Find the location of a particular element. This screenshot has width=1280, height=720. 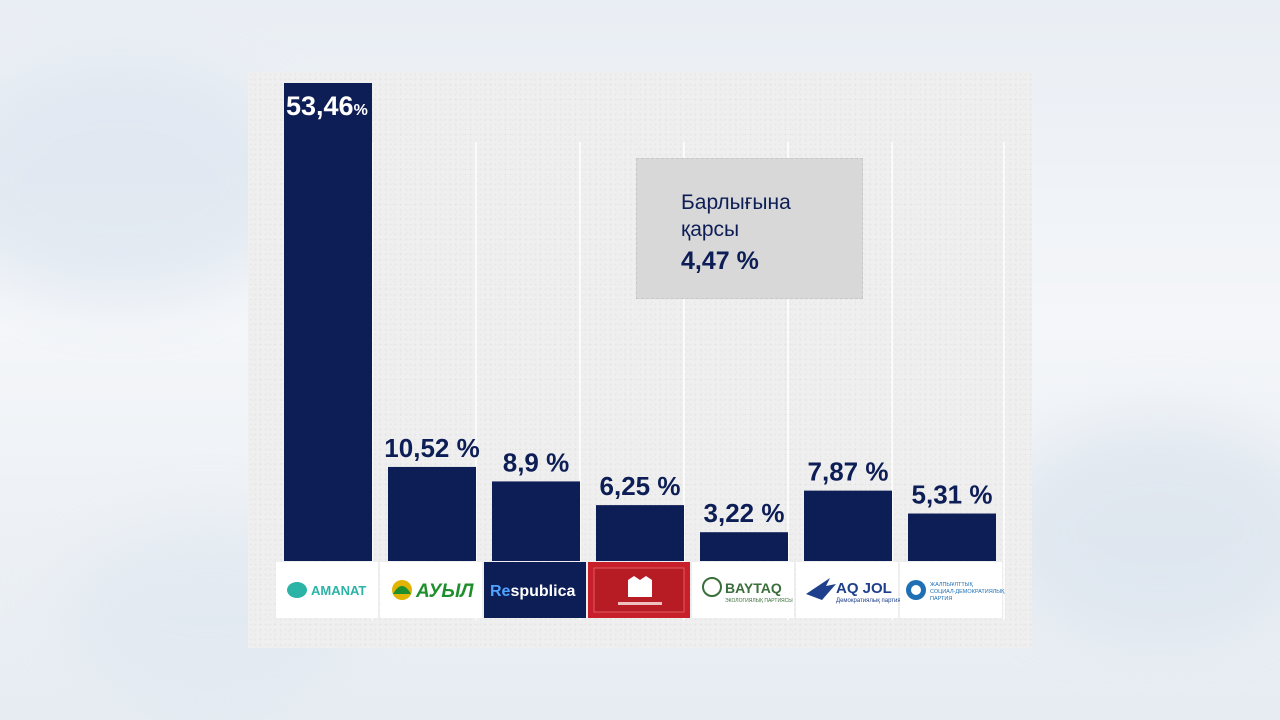

auyl-leaf-icon is located at coordinates (402, 590).